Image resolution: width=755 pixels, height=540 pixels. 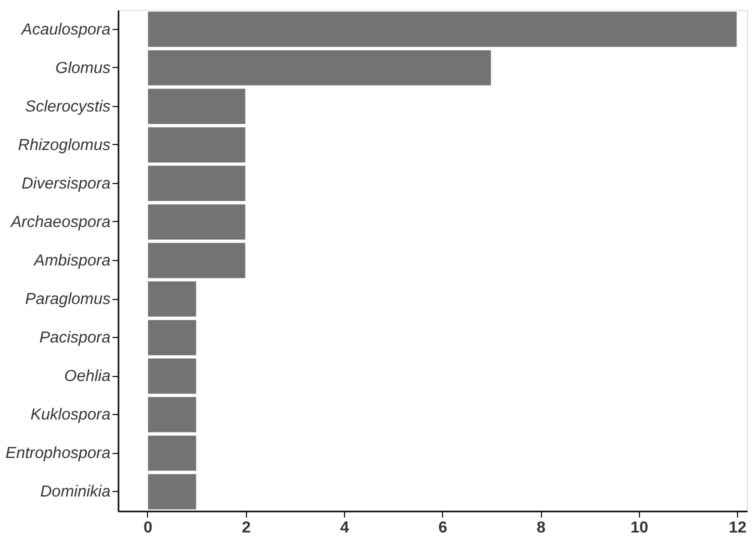 What do you see at coordinates (75, 338) in the screenshot?
I see `y-tick-label: Pacispora` at bounding box center [75, 338].